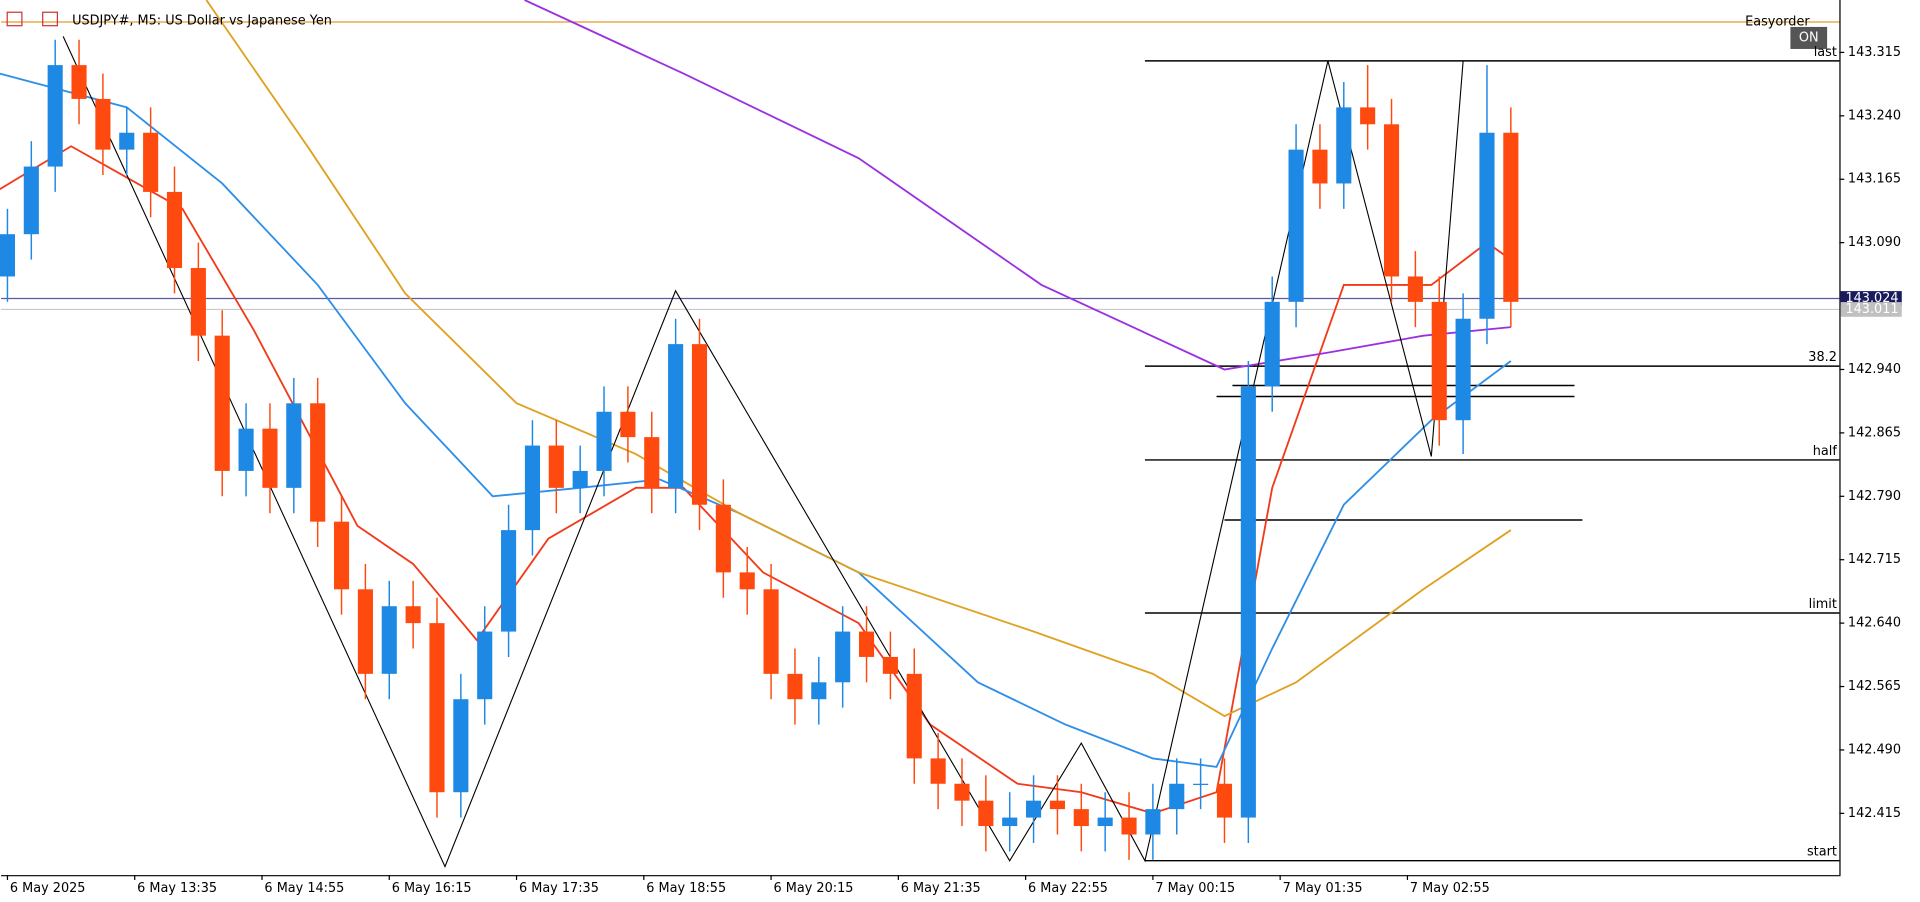 Image resolution: width=1920 pixels, height=902 pixels. Describe the element at coordinates (1777, 22) in the screenshot. I see `panel-label: Easyorder` at that location.